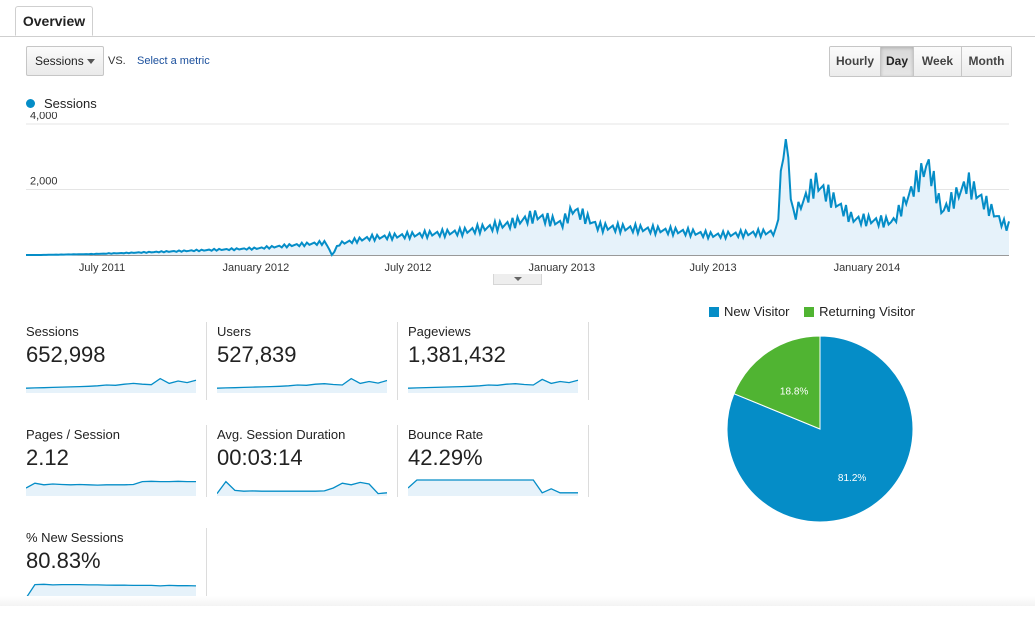 This screenshot has height=618, width=1035. What do you see at coordinates (91, 61) in the screenshot?
I see `chevron-down-icon` at bounding box center [91, 61].